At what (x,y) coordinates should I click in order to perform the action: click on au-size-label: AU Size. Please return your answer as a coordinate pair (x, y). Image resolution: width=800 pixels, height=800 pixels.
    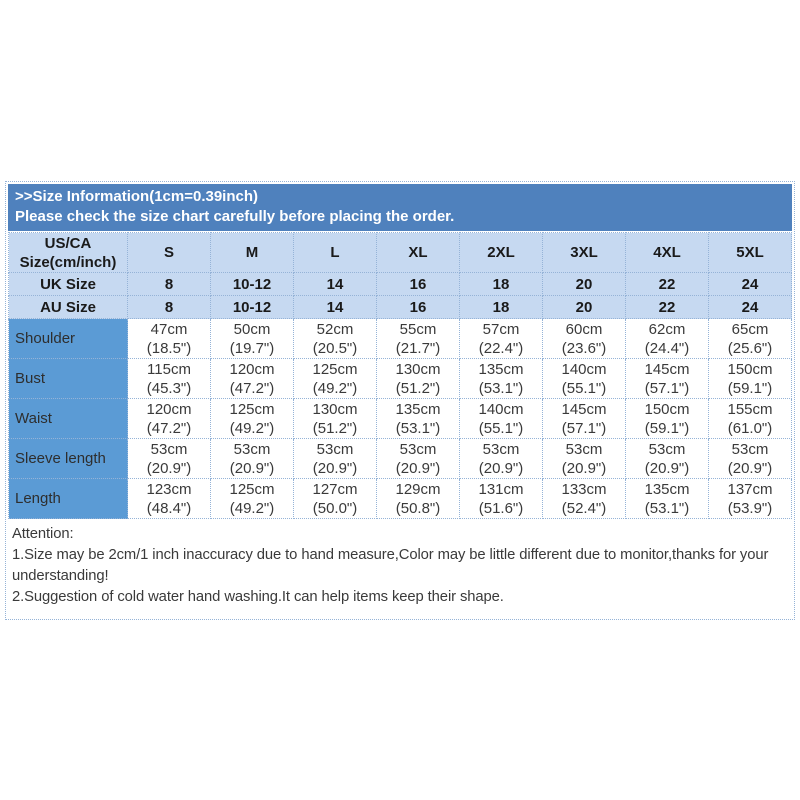
    Looking at the image, I should click on (68, 307).